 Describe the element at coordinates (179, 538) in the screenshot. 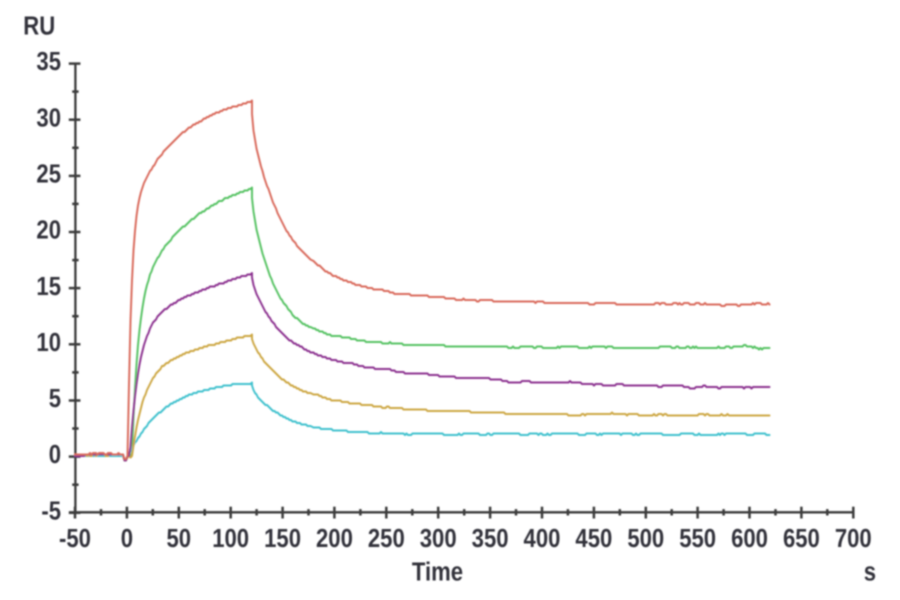

I see `svg-text: 50` at that location.